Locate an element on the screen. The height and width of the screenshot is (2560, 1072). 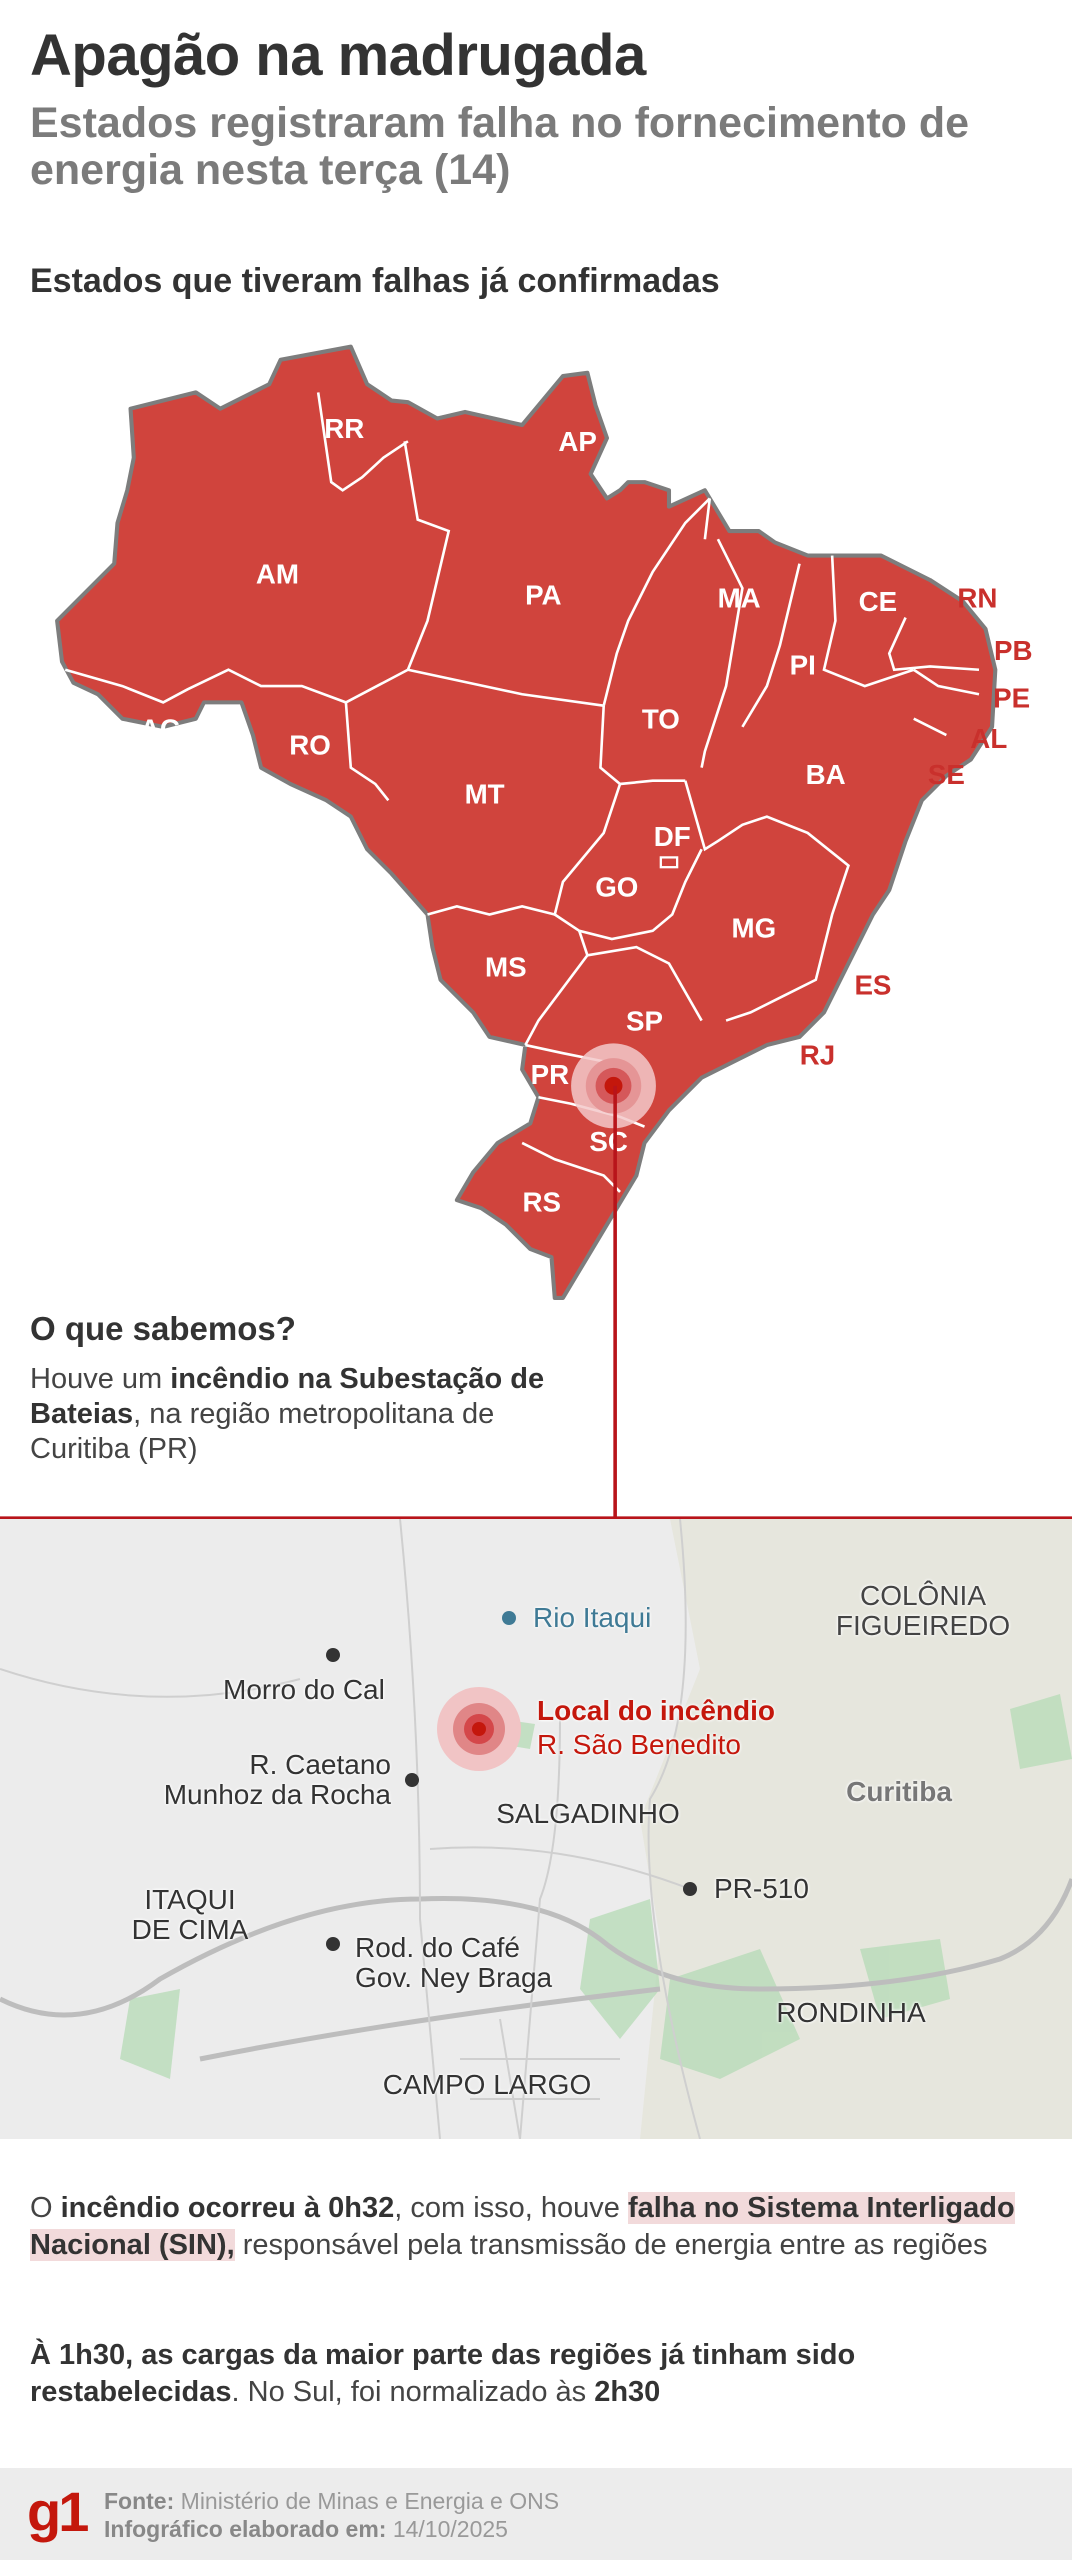
state-label: RJ is located at coordinates (817, 1055).